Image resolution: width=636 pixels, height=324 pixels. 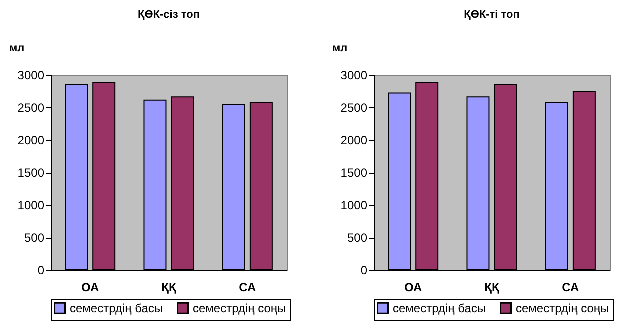 What do you see at coordinates (492, 15) in the screenshot?
I see `chart-title: ҚӨК-ті топ` at bounding box center [492, 15].